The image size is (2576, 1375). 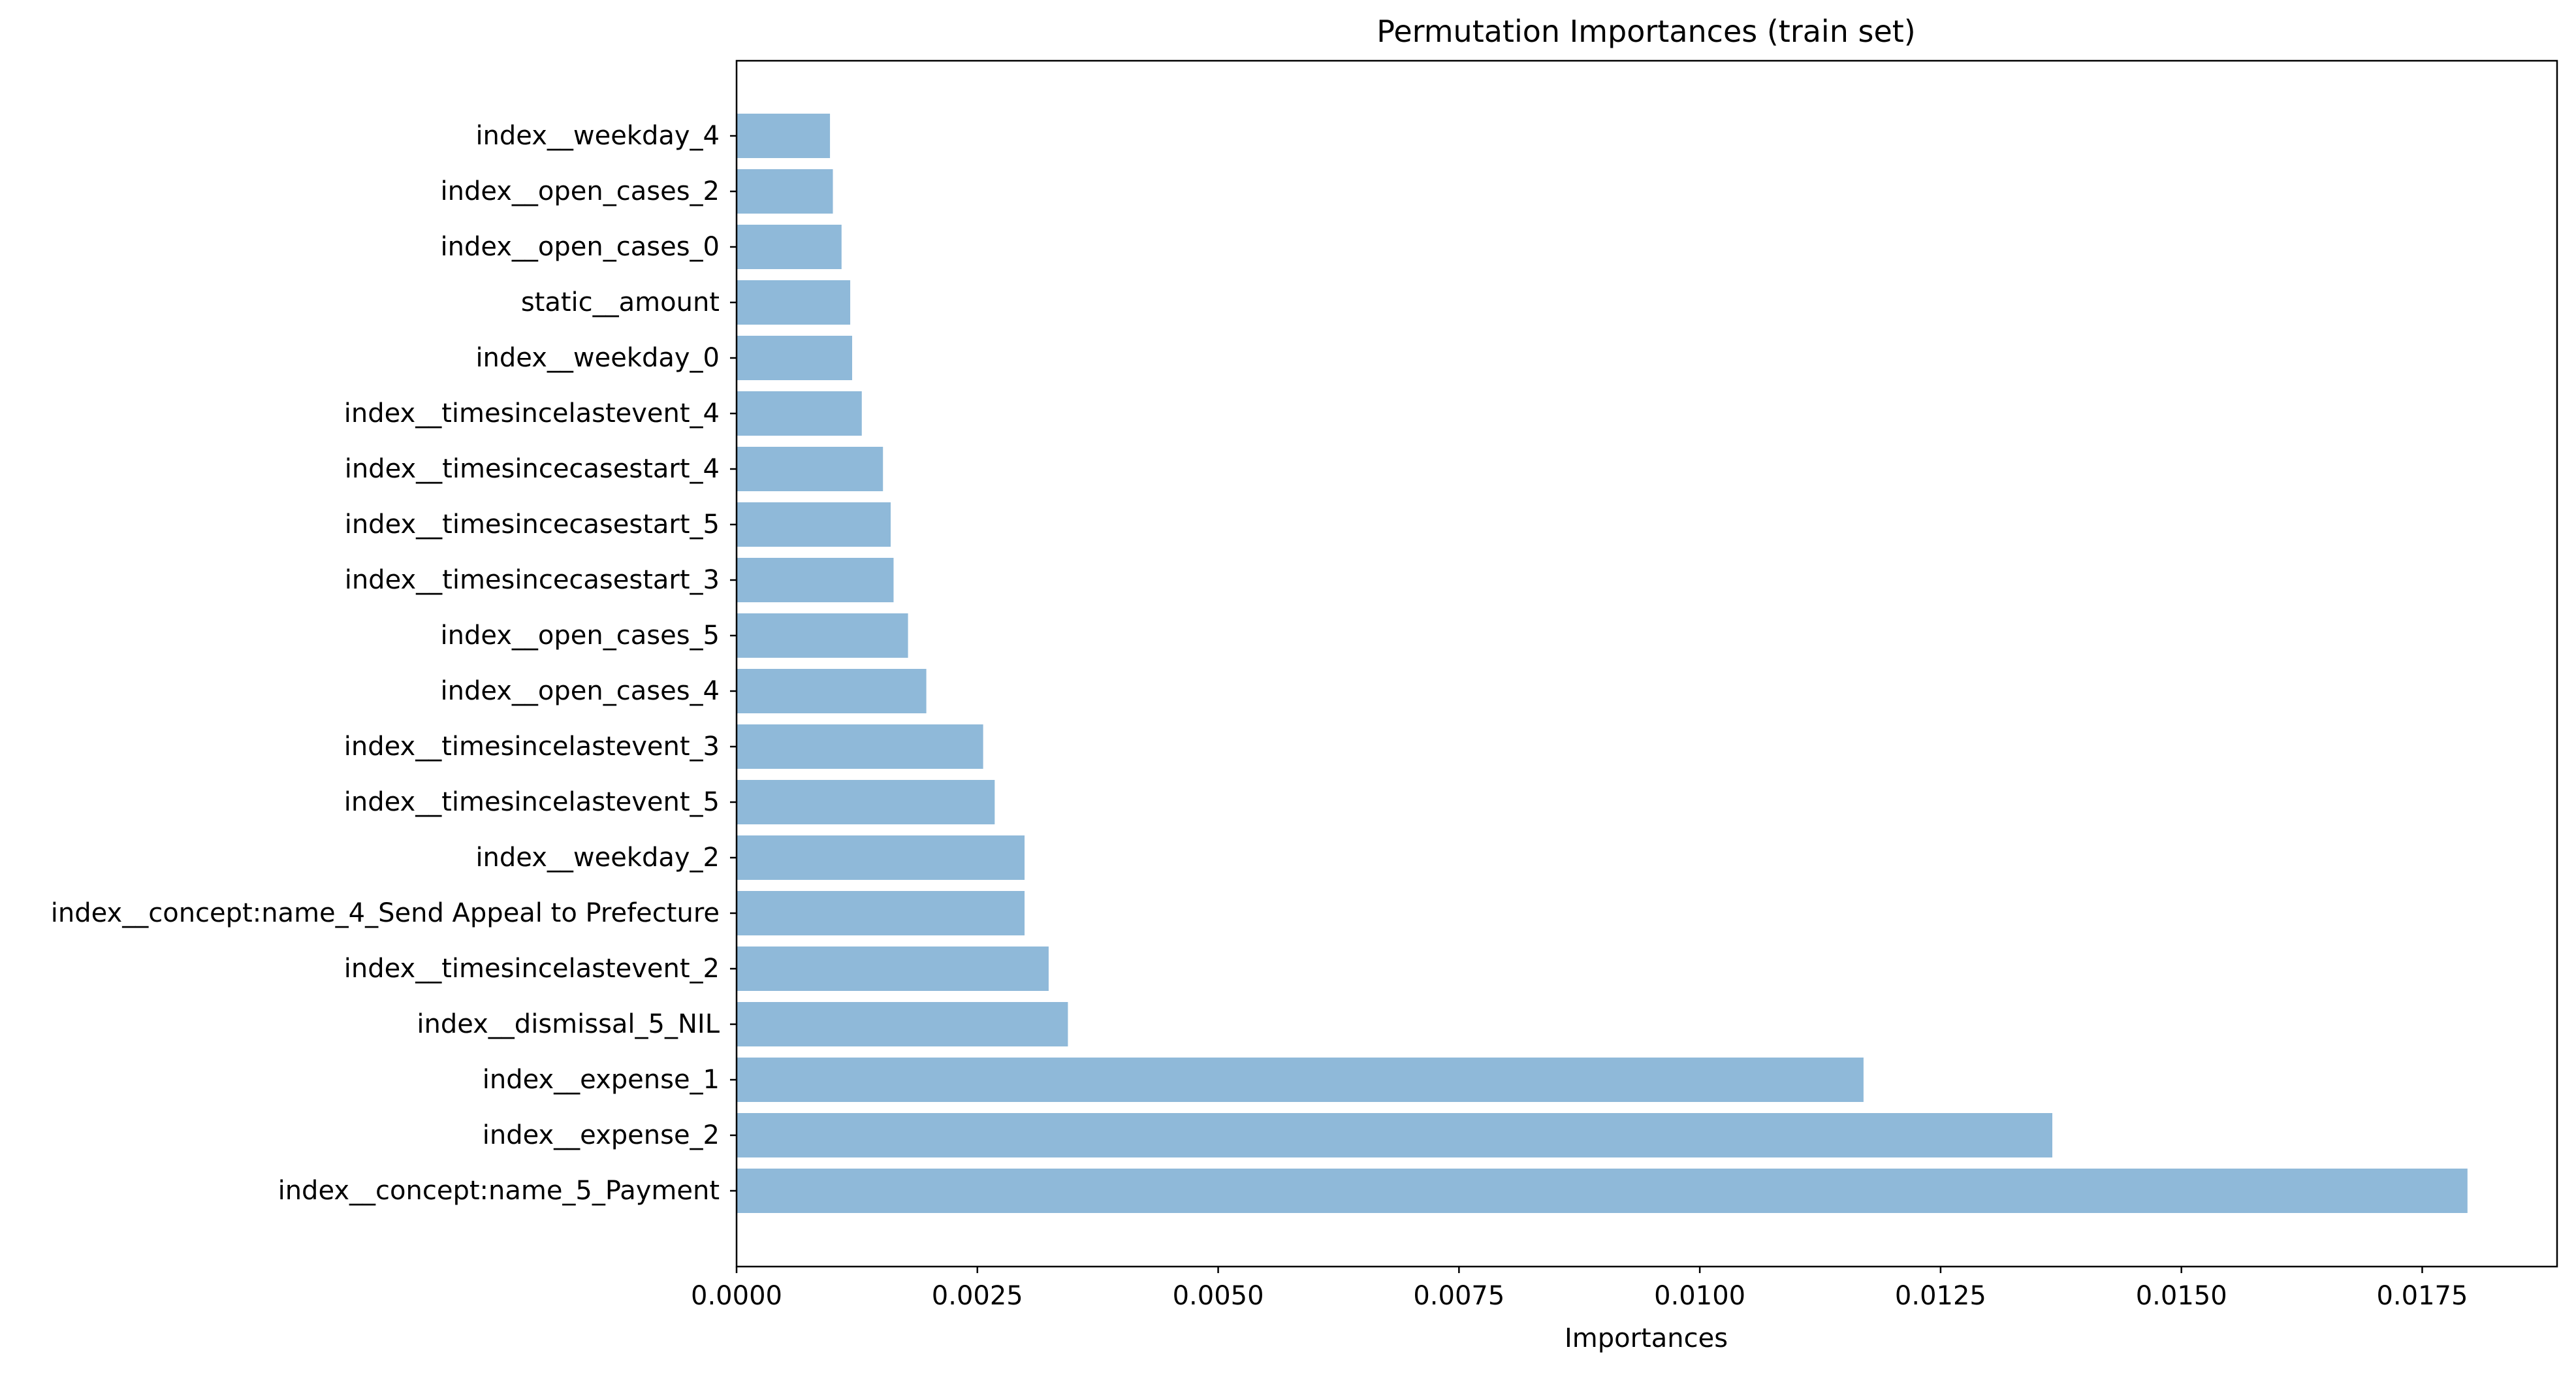 I want to click on y-tick-label: index__timesincelastevent_2, so click(x=532, y=969).